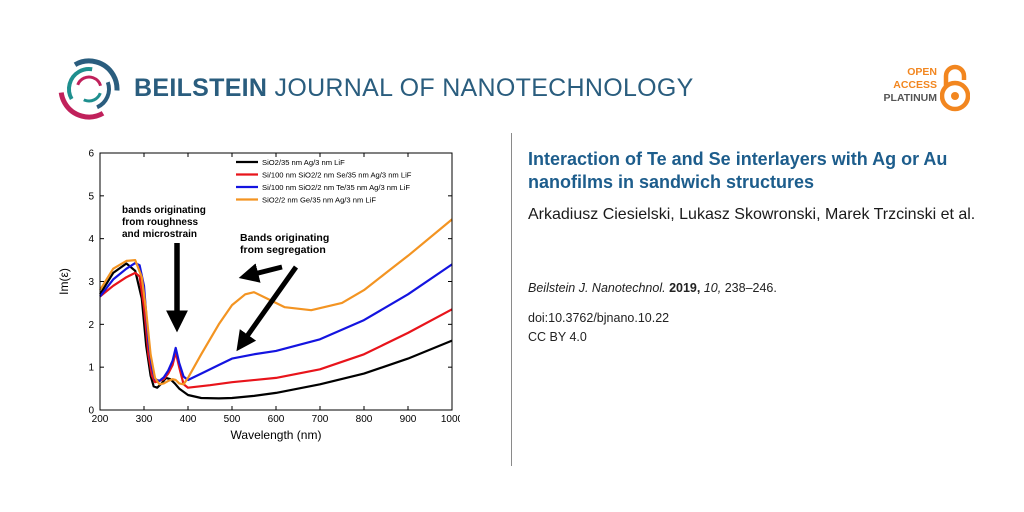 The width and height of the screenshot is (1024, 512). What do you see at coordinates (599, 318) in the screenshot?
I see `doi-link: doi:10.3762/bjnano.10.22` at bounding box center [599, 318].